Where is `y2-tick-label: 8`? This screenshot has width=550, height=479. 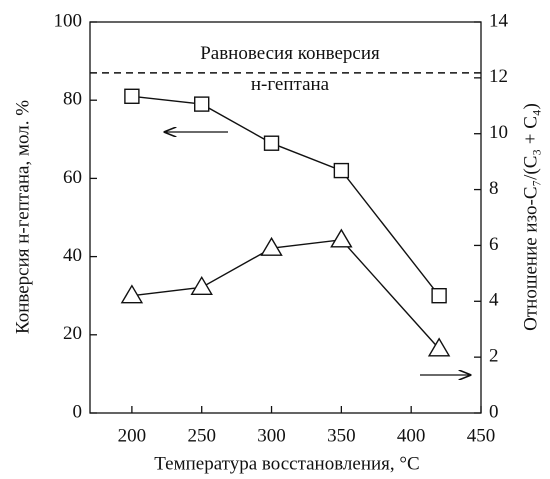 y2-tick-label: 8 is located at coordinates (494, 188).